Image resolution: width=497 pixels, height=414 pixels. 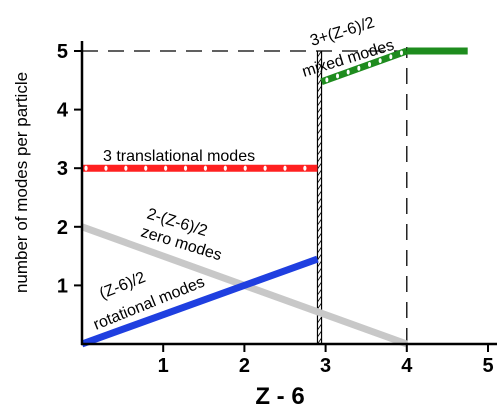 What do you see at coordinates (62, 52) in the screenshot?
I see `y-tick-label: 5` at bounding box center [62, 52].